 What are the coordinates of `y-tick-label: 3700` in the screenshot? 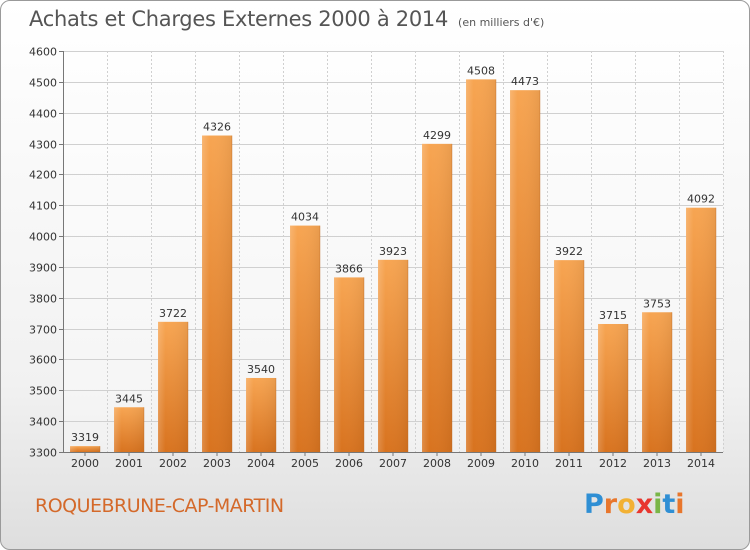 It's located at (43, 330).